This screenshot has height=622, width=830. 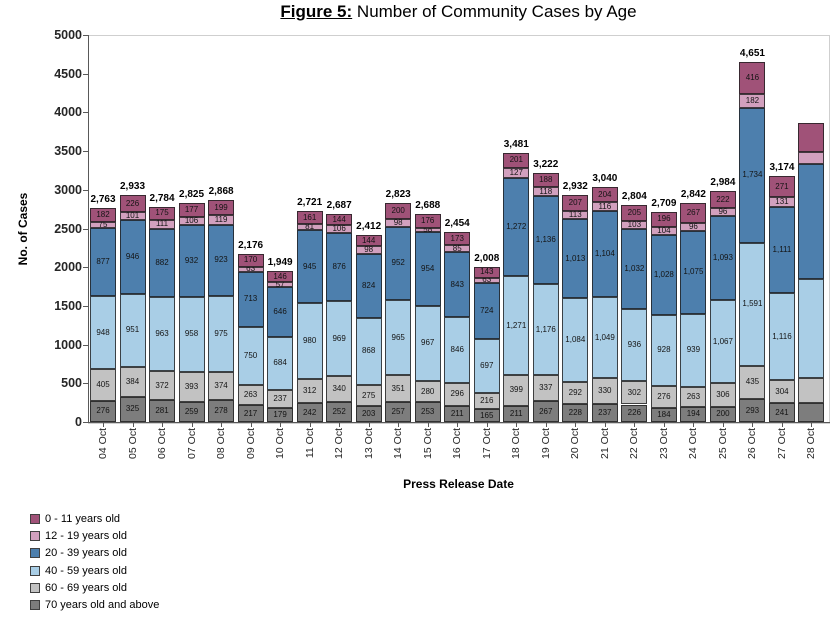 What do you see at coordinates (398, 388) in the screenshot?
I see `bar-segment: 351` at bounding box center [398, 388].